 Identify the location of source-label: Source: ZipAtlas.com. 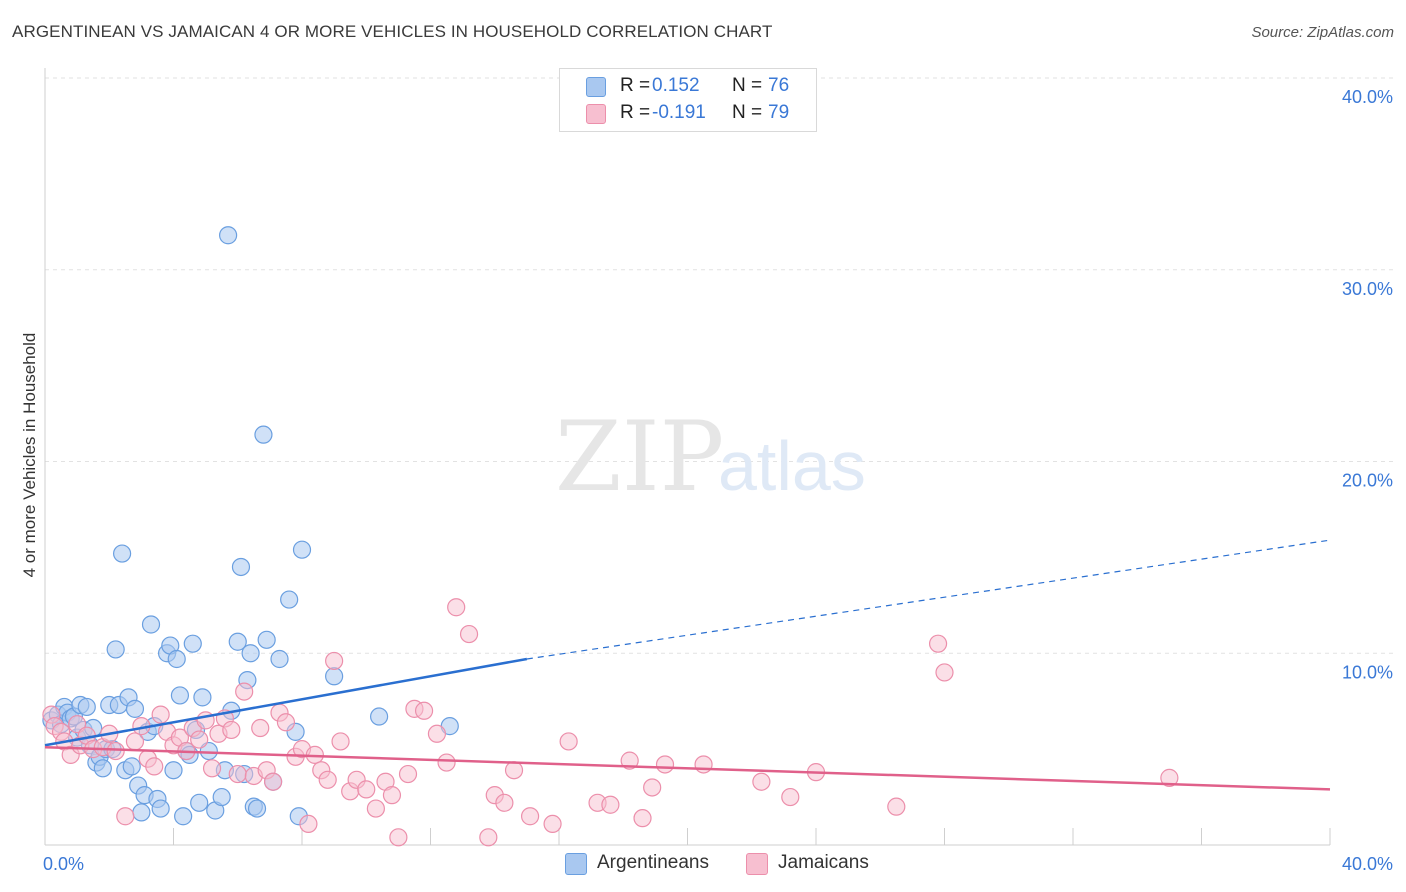
(1322, 32).